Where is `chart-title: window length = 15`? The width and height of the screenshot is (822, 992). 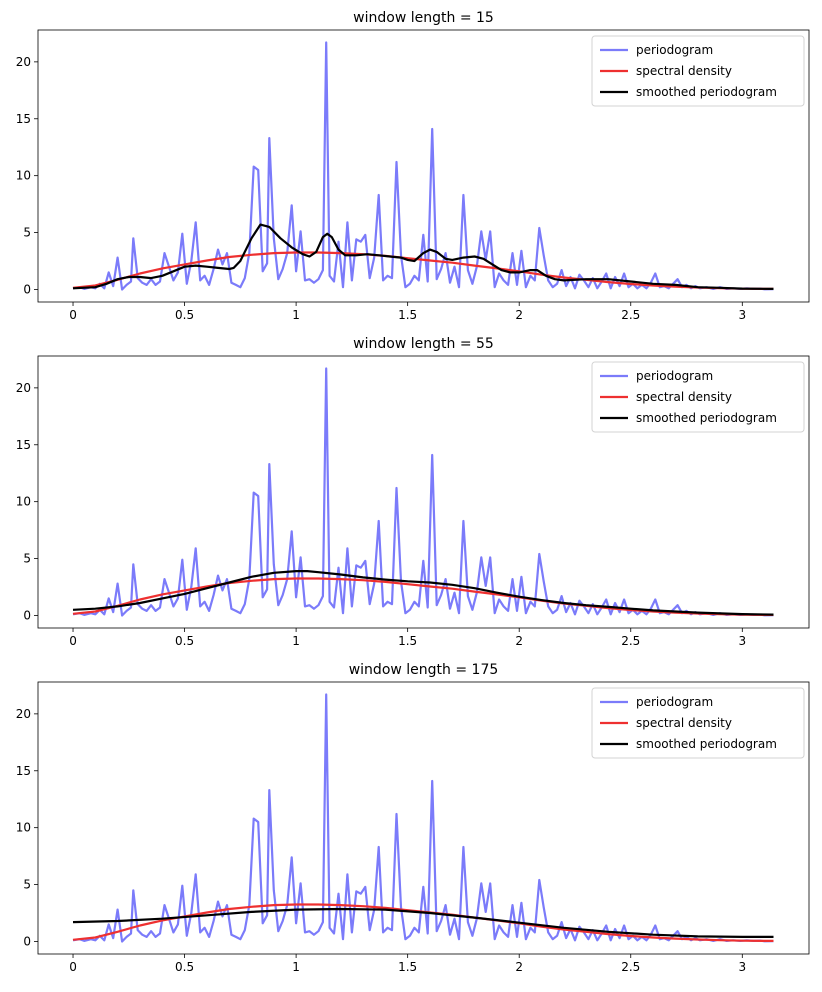 chart-title: window length = 15 is located at coordinates (423, 18).